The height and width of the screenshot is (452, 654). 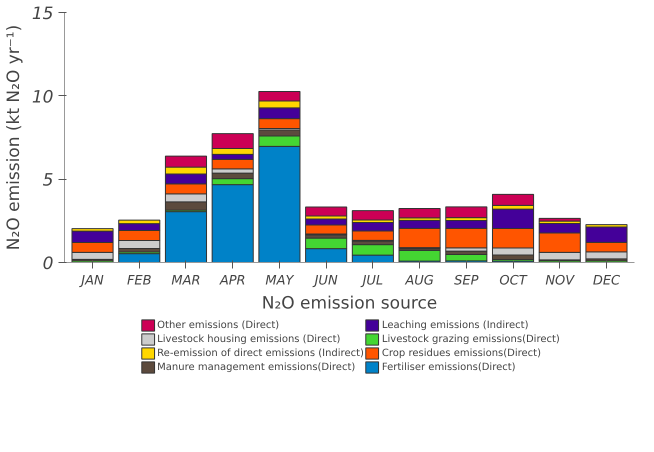 What do you see at coordinates (139, 281) in the screenshot?
I see `x-tick-label: FEB` at bounding box center [139, 281].